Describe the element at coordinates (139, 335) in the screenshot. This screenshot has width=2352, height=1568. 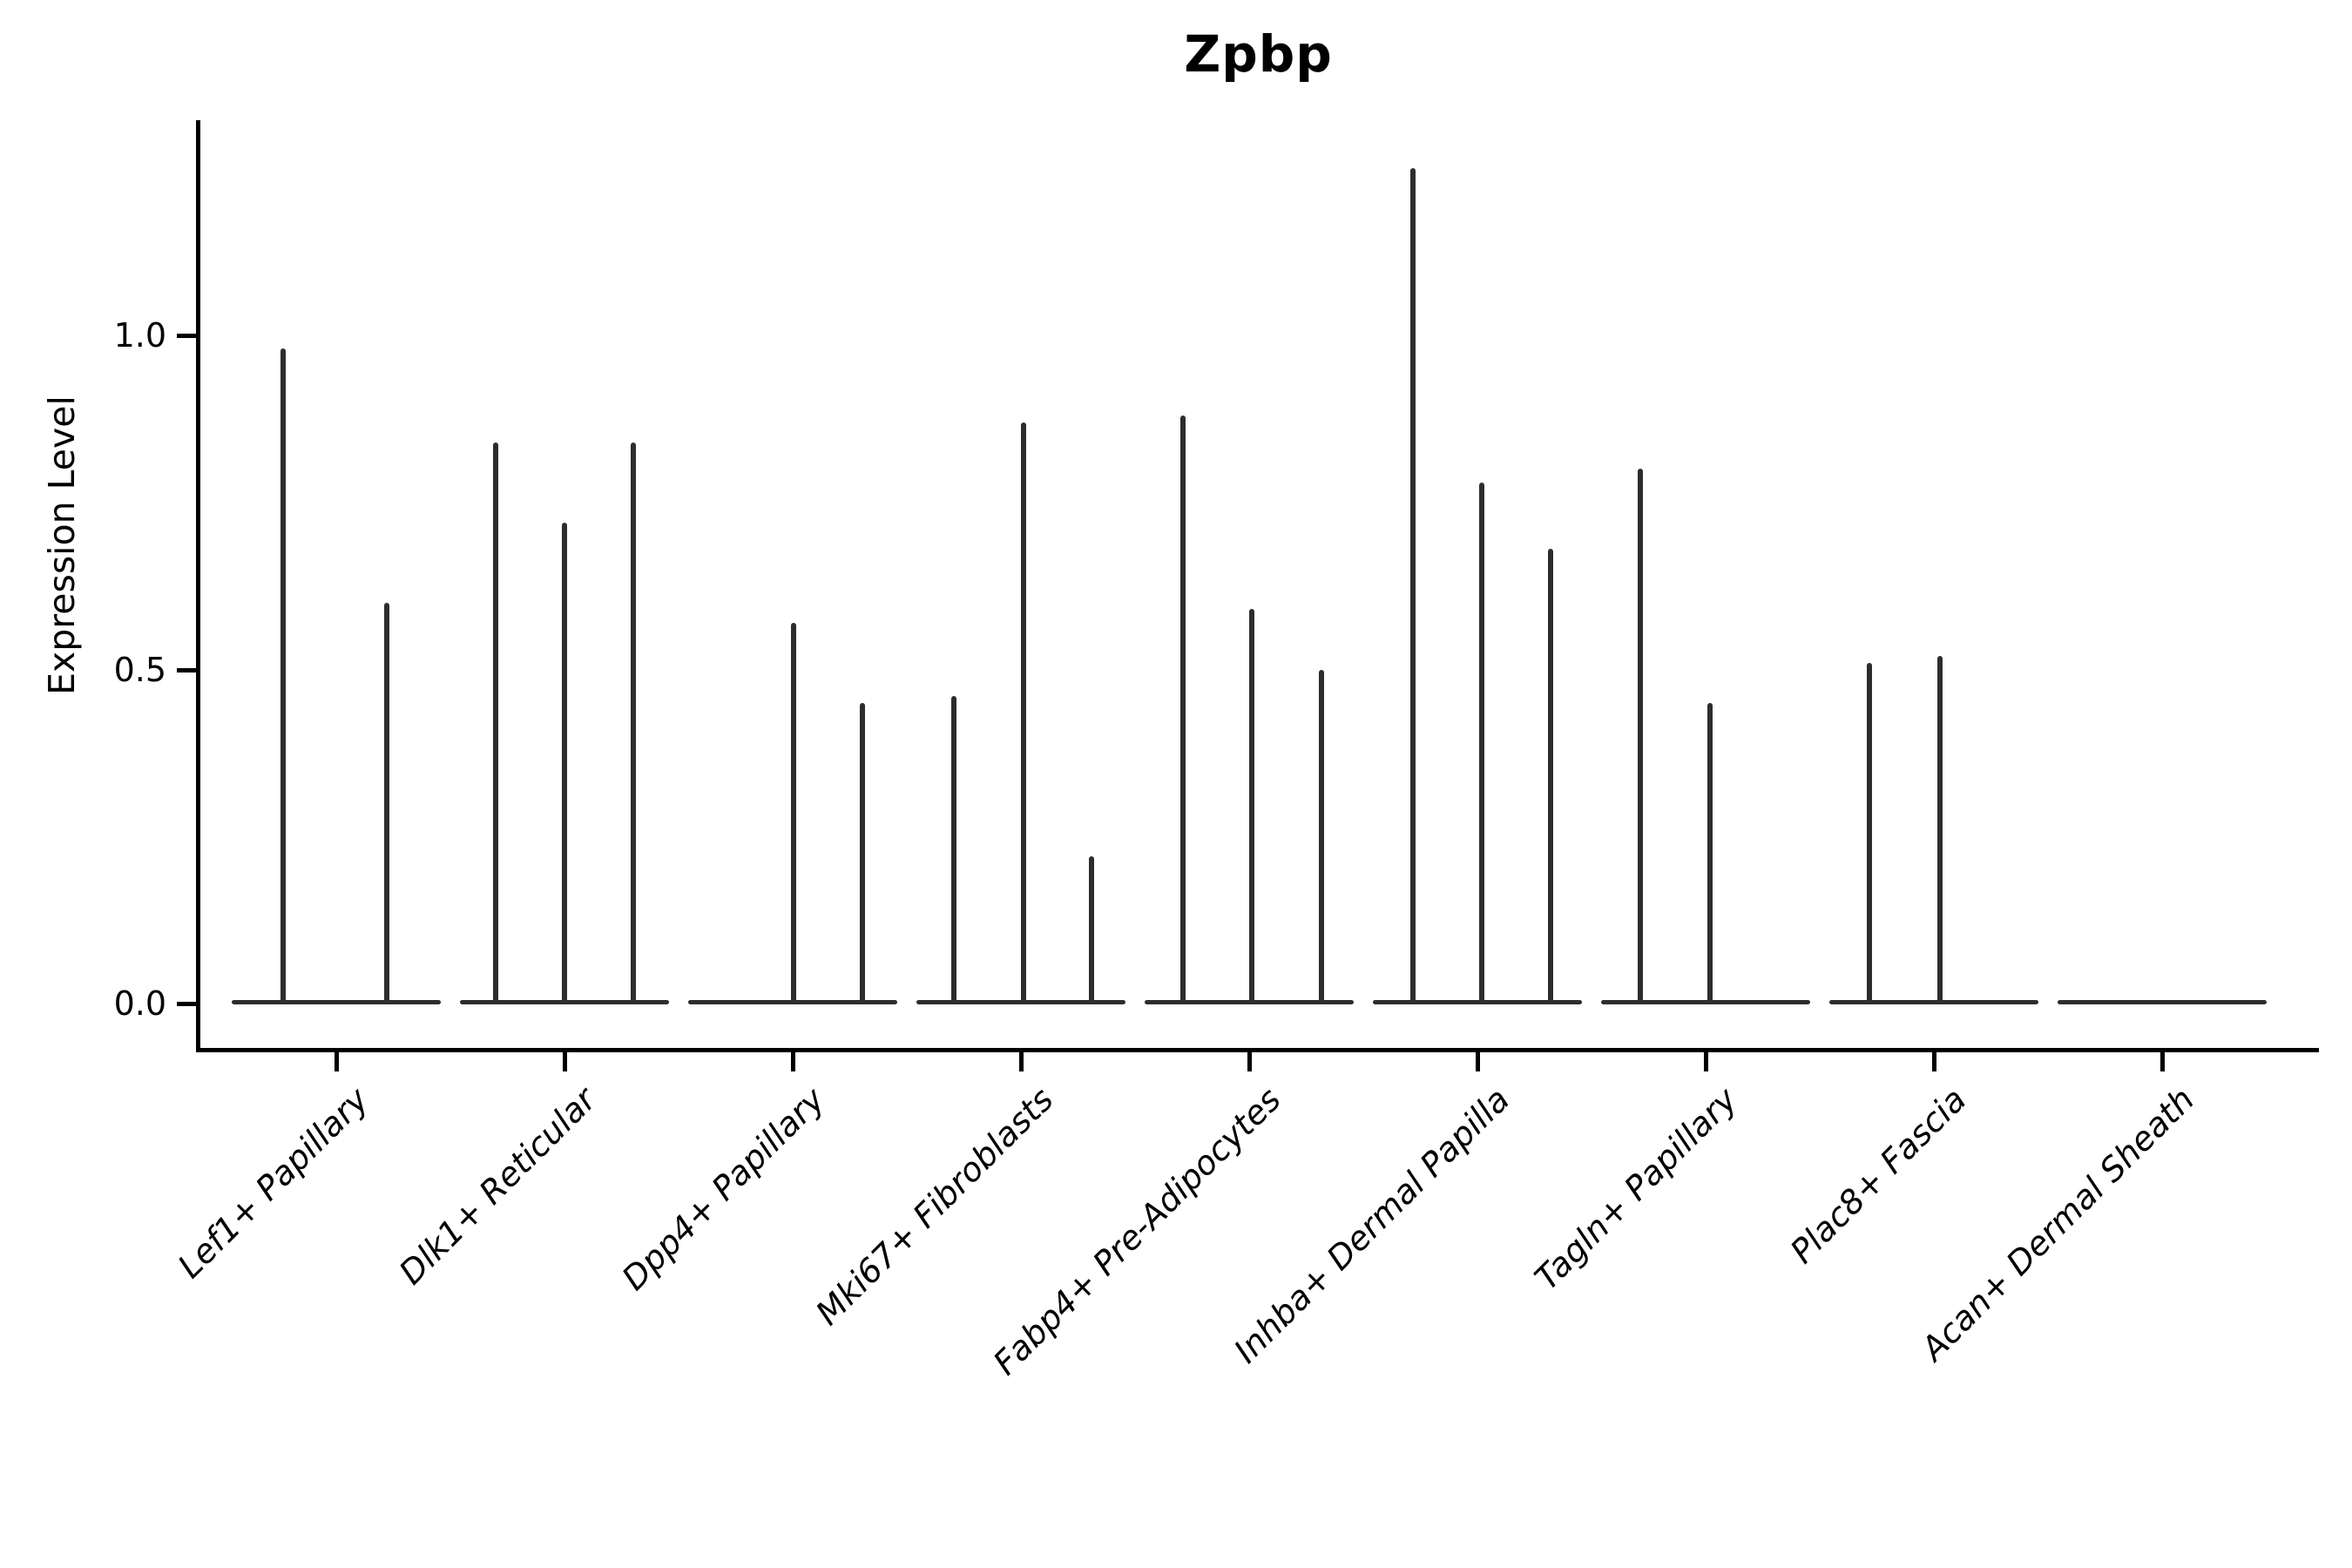
I see `y-tick-label: 1.0` at that location.